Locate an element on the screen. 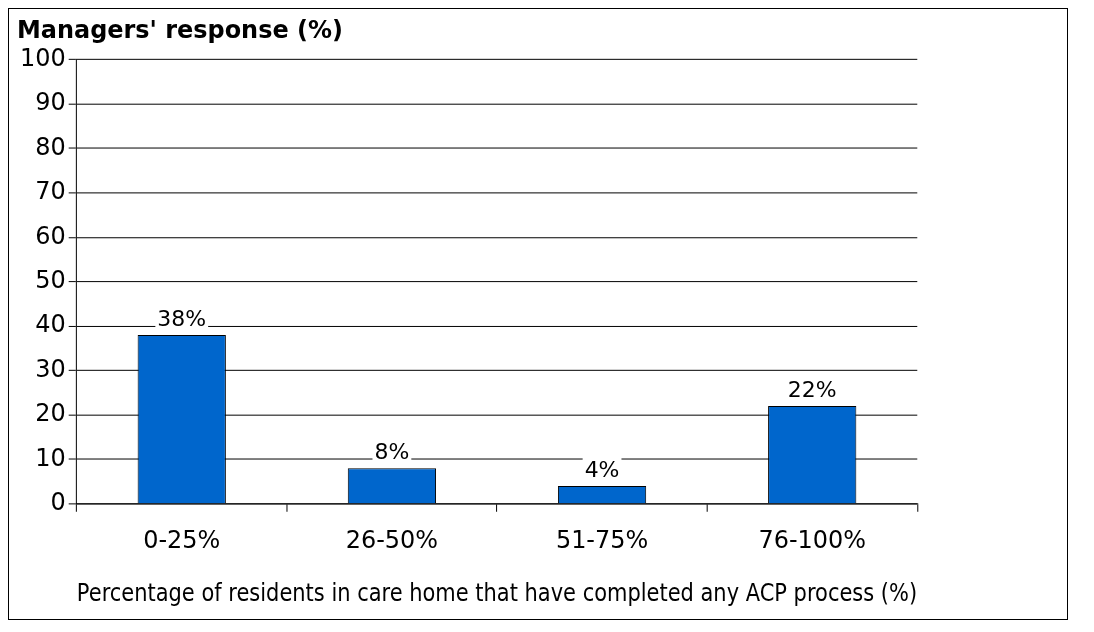 The height and width of the screenshot is (632, 1094). x-tick-label: 0-25% is located at coordinates (182, 540).